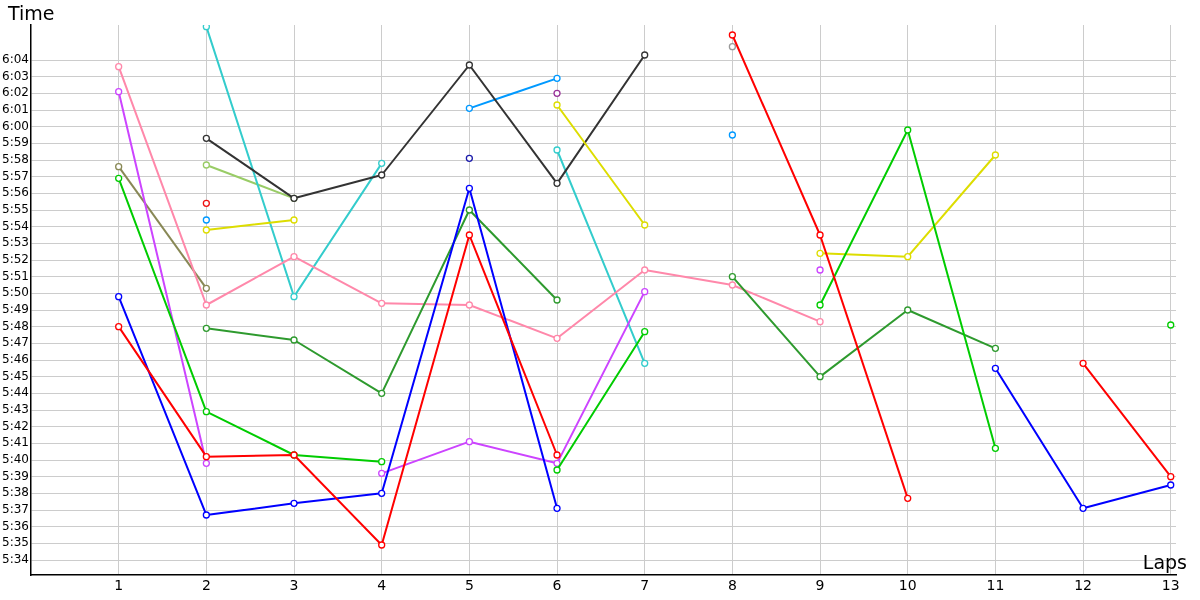  Describe the element at coordinates (15, 242) in the screenshot. I see `y-tick-label: 5:53` at that location.